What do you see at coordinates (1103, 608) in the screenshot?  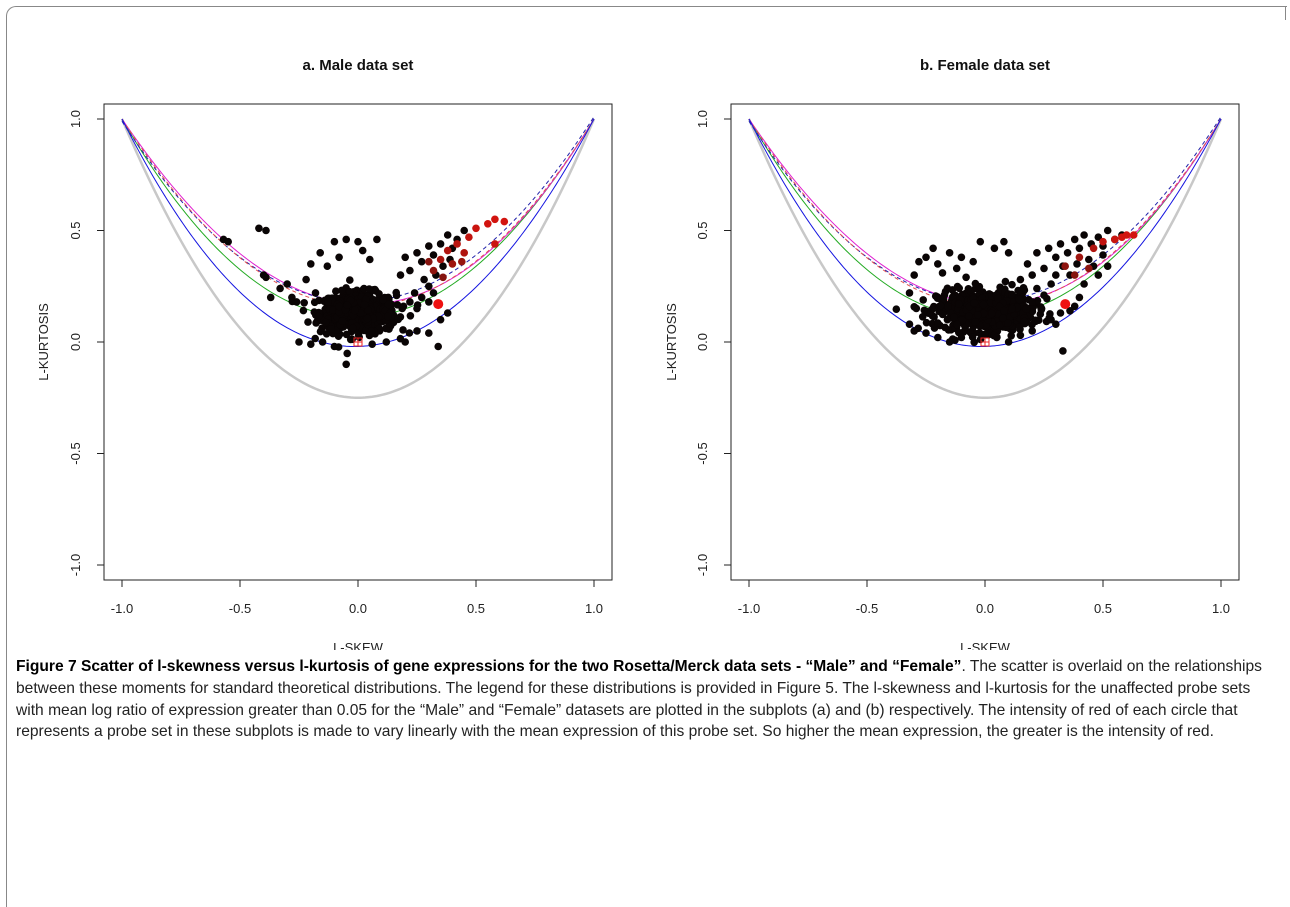 I see `x-tick-label: 0.5` at bounding box center [1103, 608].